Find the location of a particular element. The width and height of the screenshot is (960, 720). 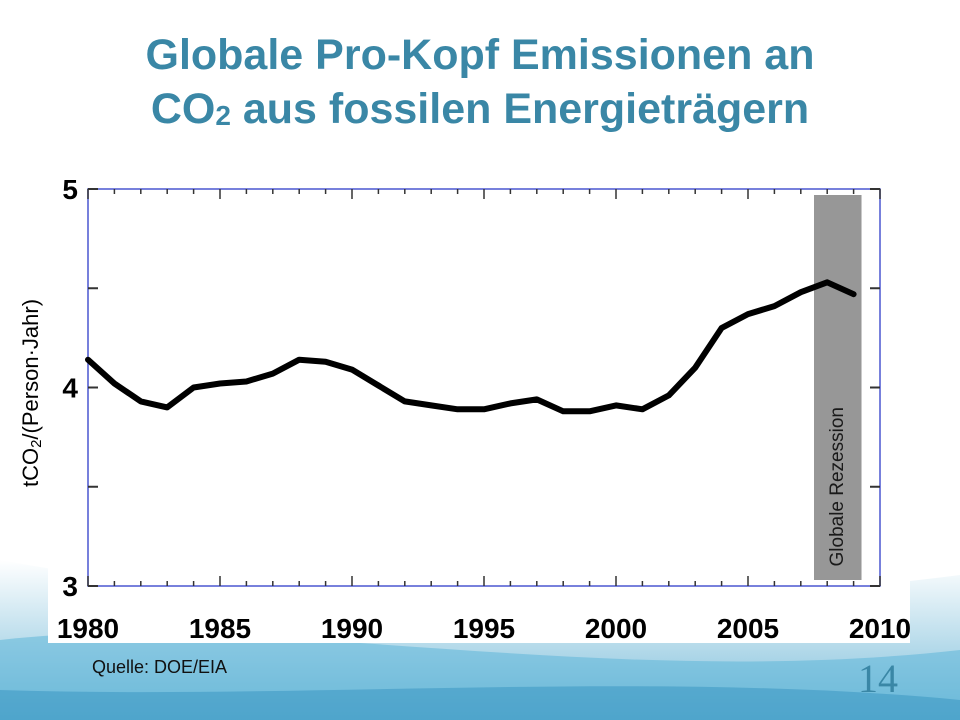

y-tick-label: 5 is located at coordinates (70, 189).